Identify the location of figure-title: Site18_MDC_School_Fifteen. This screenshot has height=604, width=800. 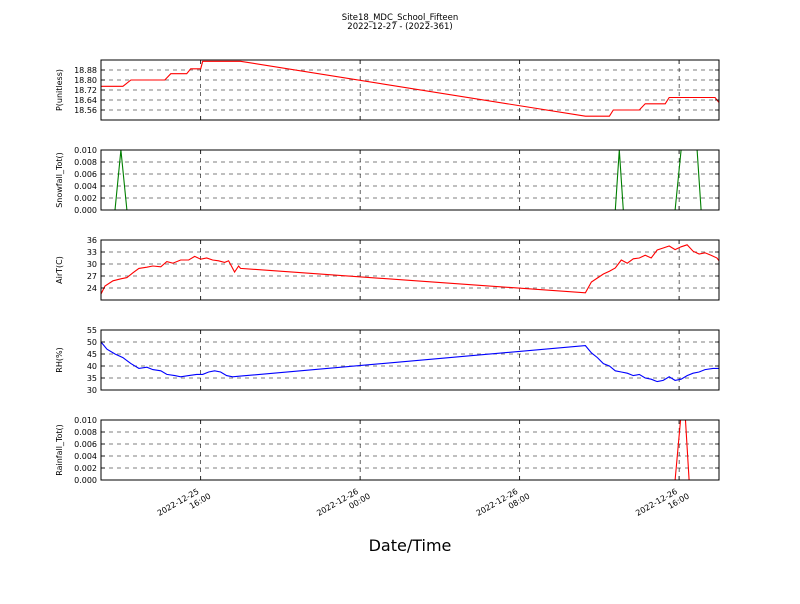
(400, 18).